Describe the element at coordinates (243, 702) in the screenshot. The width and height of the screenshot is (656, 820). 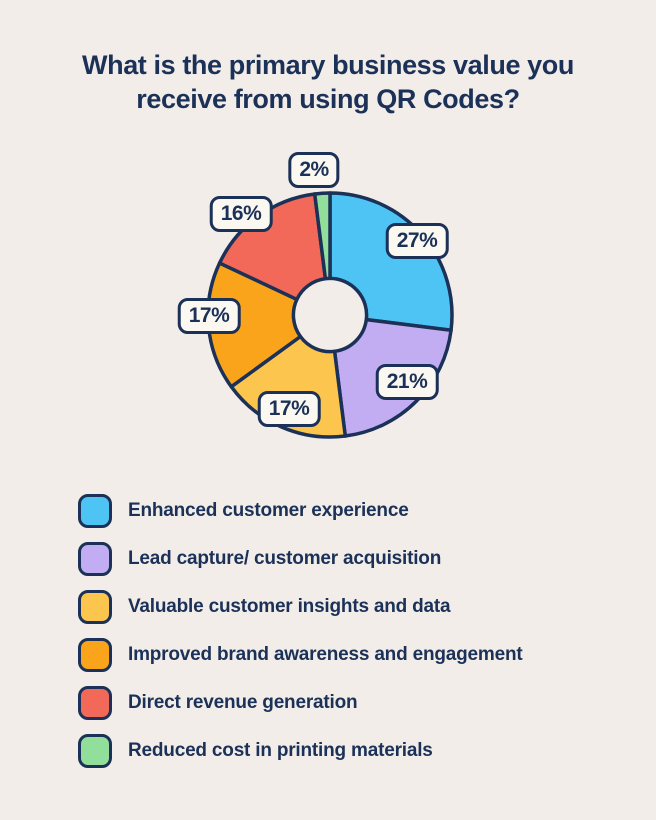
I see `legend-label: Direct revenue generation` at that location.